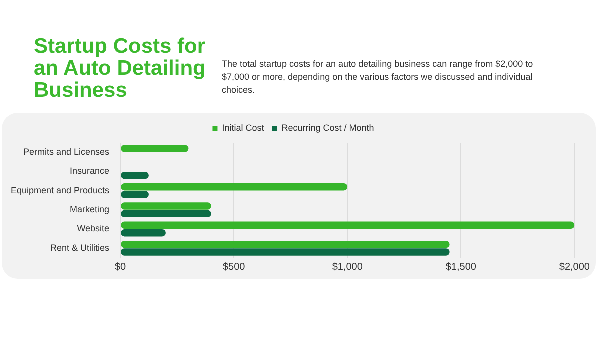  I want to click on x-tick-label: $0, so click(121, 267).